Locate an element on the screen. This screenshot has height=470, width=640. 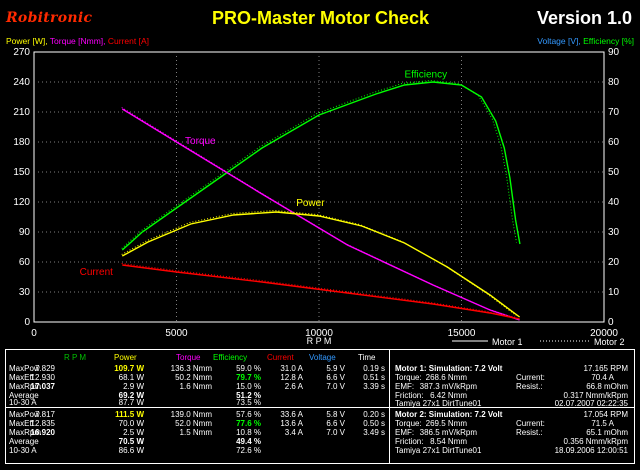
series-label-efficiency: Efficiency is located at coordinates (426, 75).